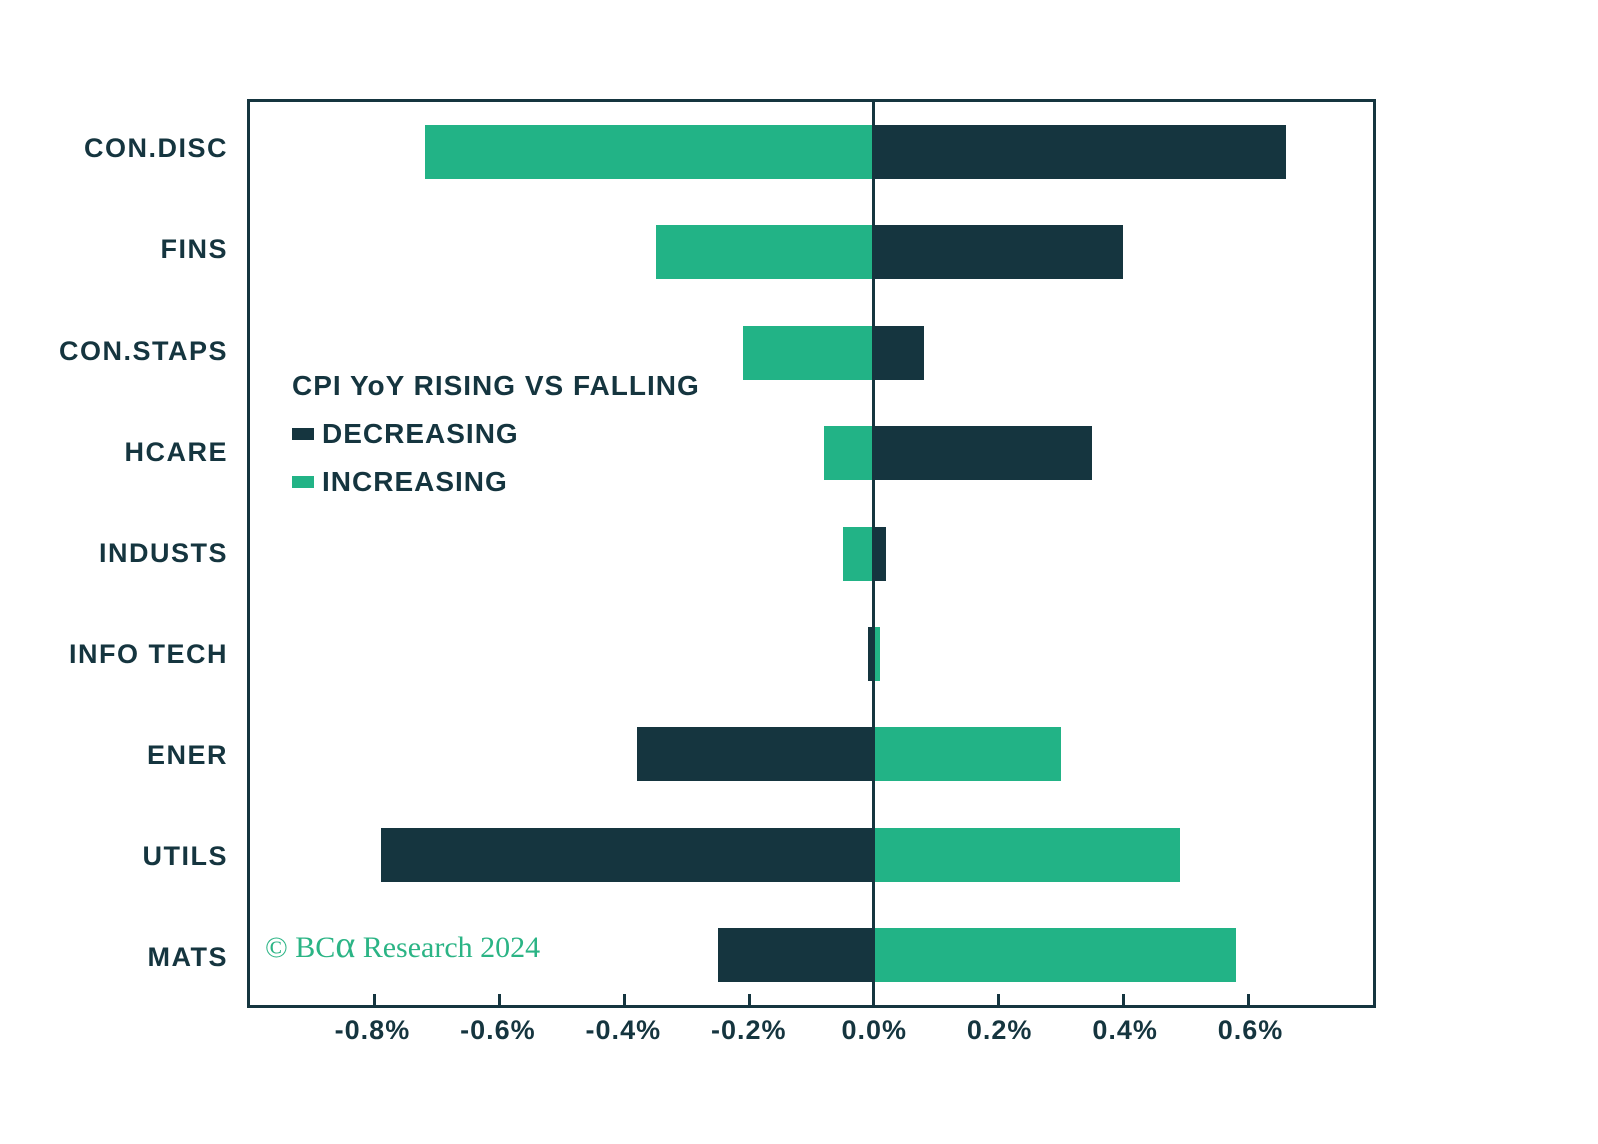 The width and height of the screenshot is (1598, 1144). Describe the element at coordinates (303, 434) in the screenshot. I see `decreasing-swatch-icon` at that location.